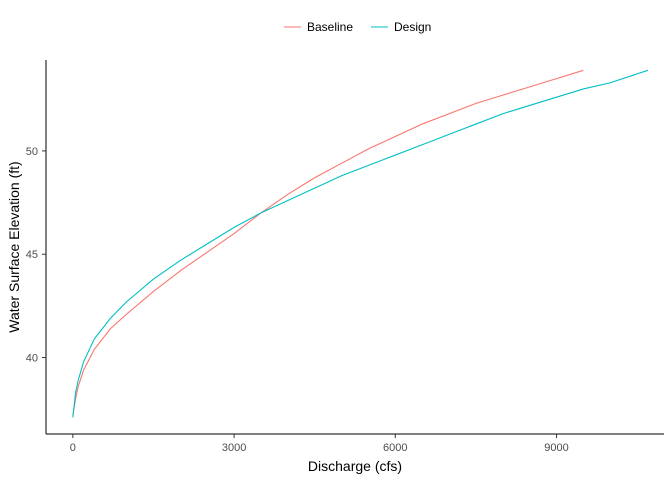 The height and width of the screenshot is (480, 672). I want to click on legend: Baseline Design, so click(357, 27).